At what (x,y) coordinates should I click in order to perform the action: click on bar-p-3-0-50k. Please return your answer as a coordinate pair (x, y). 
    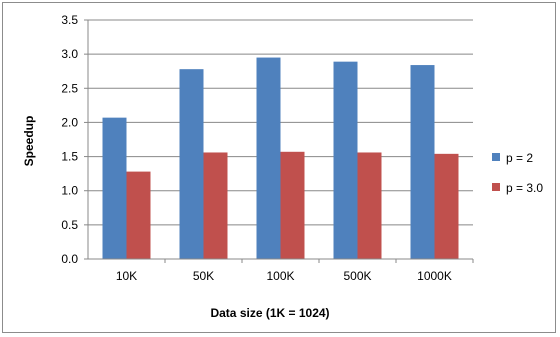
    Looking at the image, I should click on (215, 205).